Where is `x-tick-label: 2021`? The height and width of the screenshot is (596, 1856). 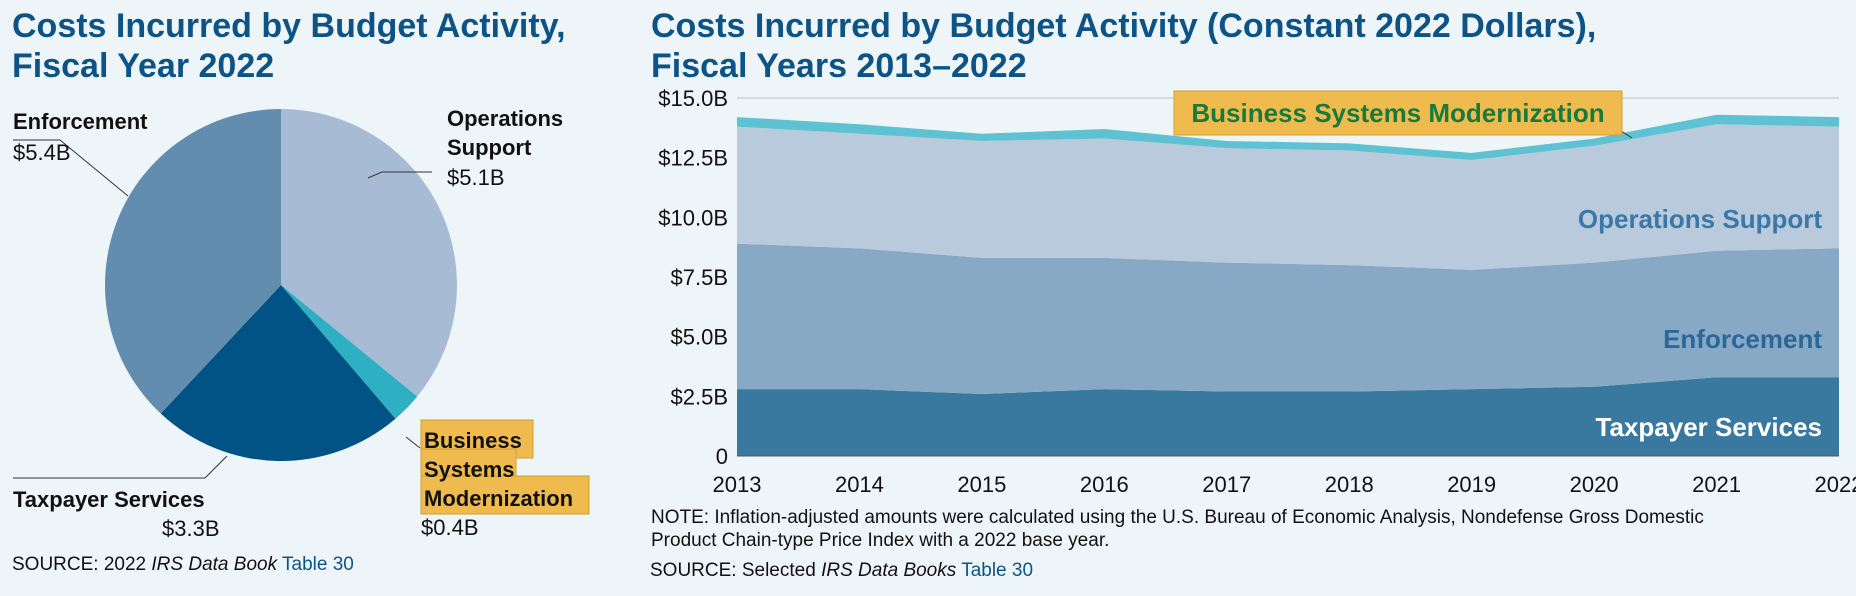 x-tick-label: 2021 is located at coordinates (1716, 484).